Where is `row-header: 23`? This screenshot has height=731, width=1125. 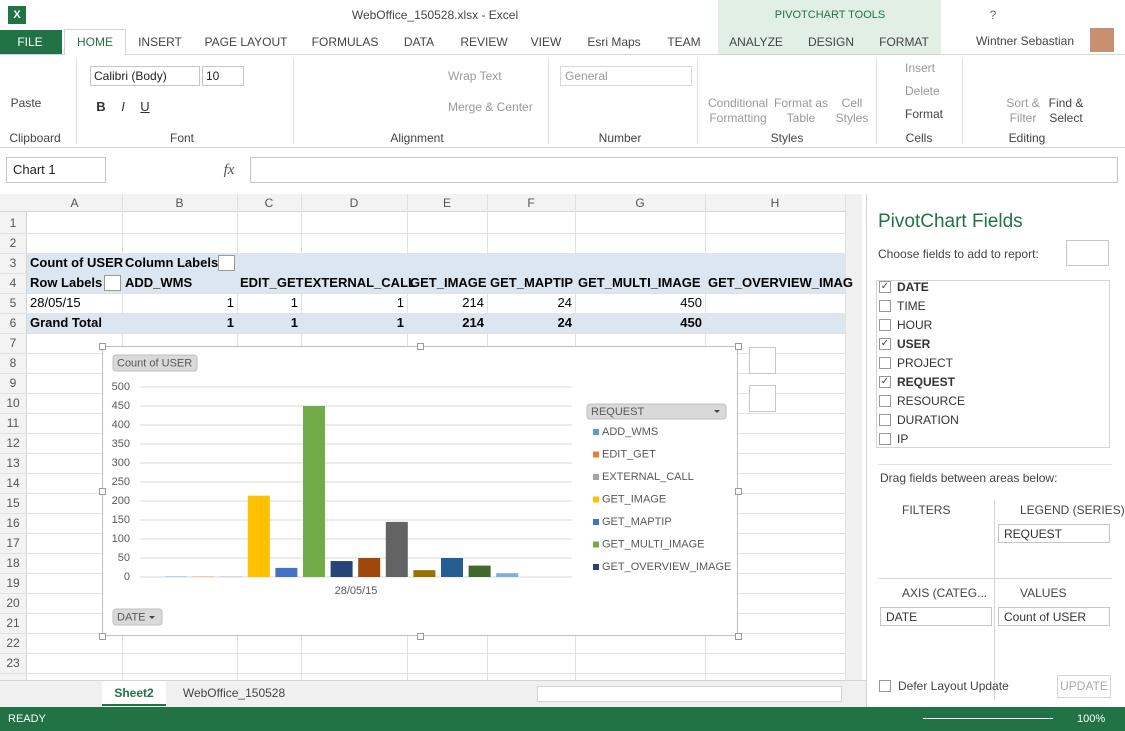 row-header: 23 is located at coordinates (13, 663).